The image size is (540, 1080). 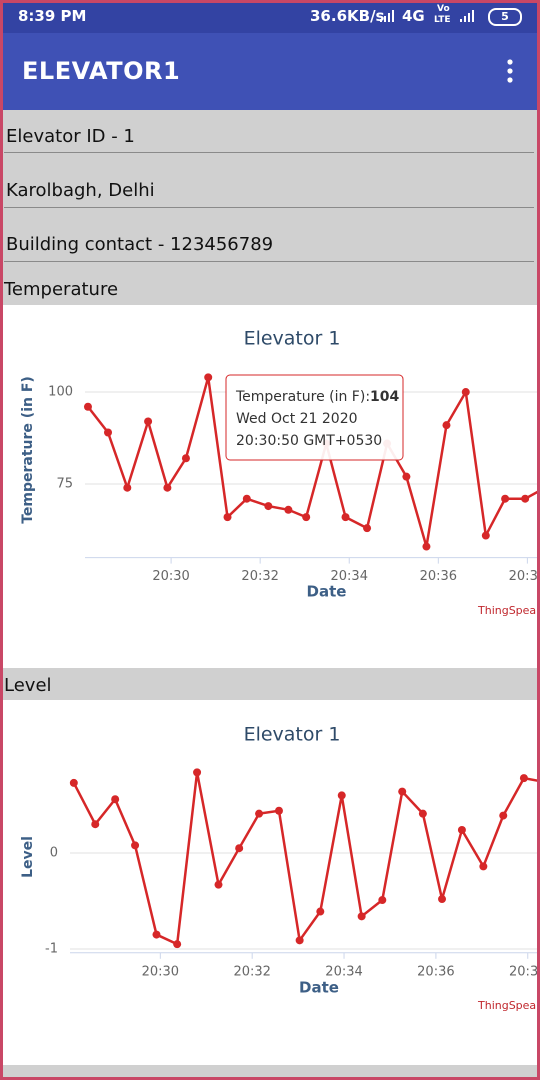 What do you see at coordinates (297, 419) in the screenshot?
I see `tooltip-date: Wed Oct 21 2020` at bounding box center [297, 419].